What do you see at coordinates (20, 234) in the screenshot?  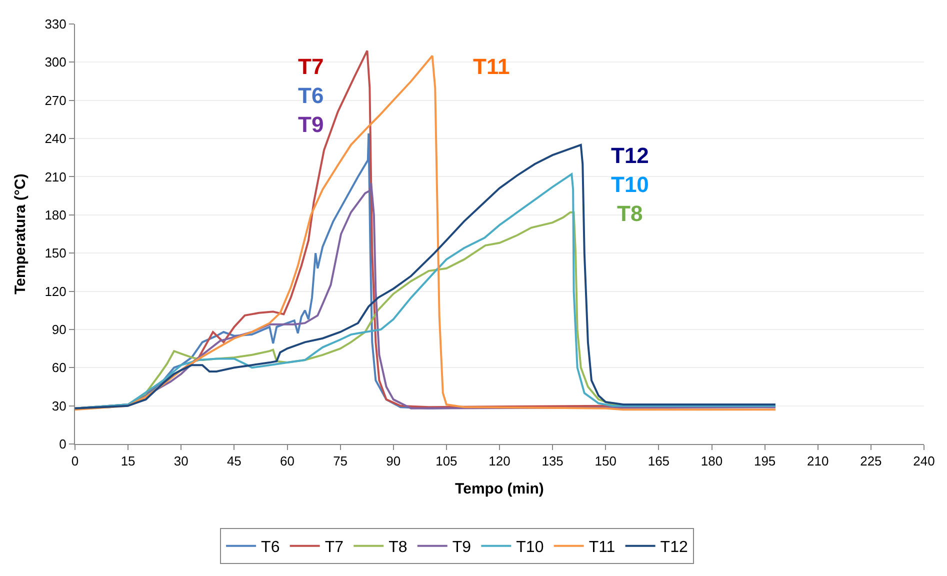 I see `y-axis-title: Temperatura (°C)` at bounding box center [20, 234].